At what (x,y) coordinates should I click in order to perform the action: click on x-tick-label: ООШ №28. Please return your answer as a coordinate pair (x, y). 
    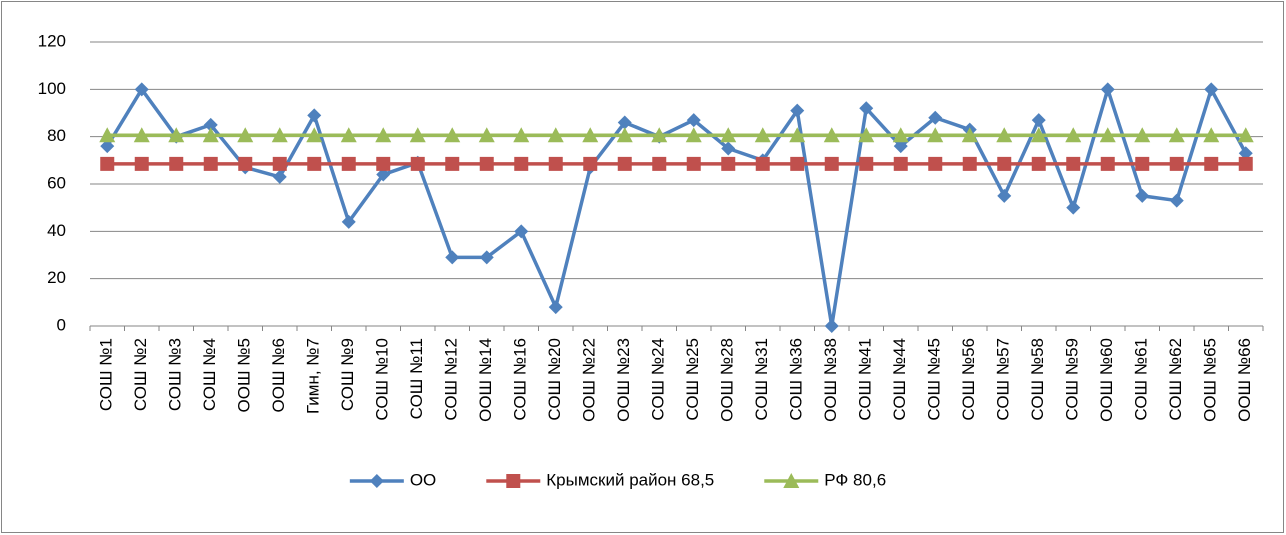
    Looking at the image, I should click on (727, 380).